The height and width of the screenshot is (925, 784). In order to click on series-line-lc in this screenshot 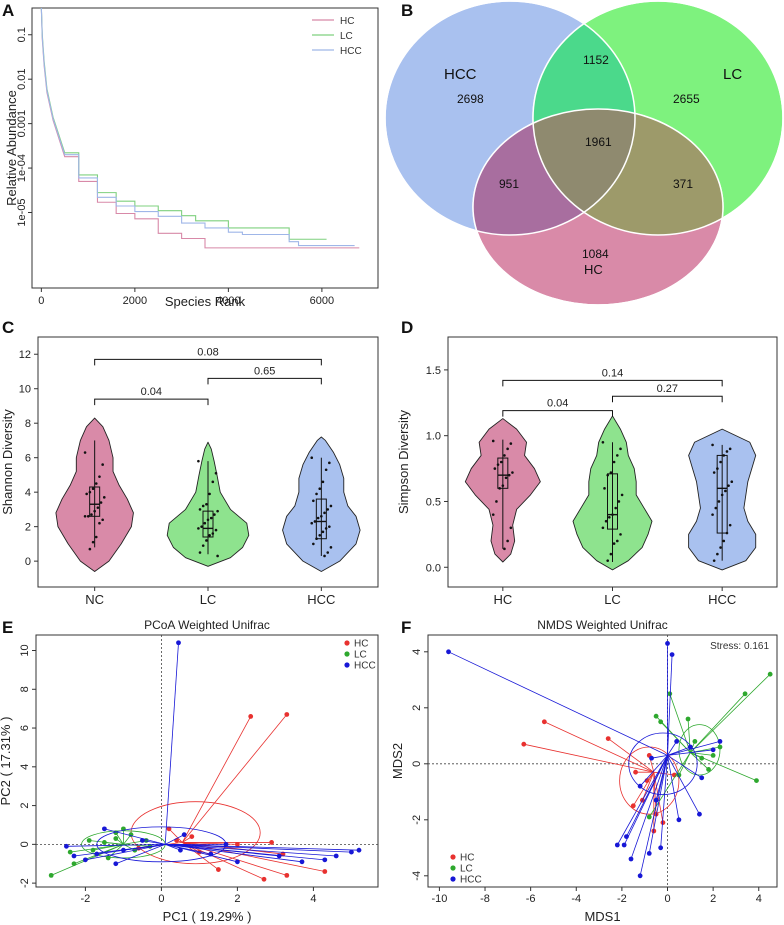, I will do `click(183, 123)`.